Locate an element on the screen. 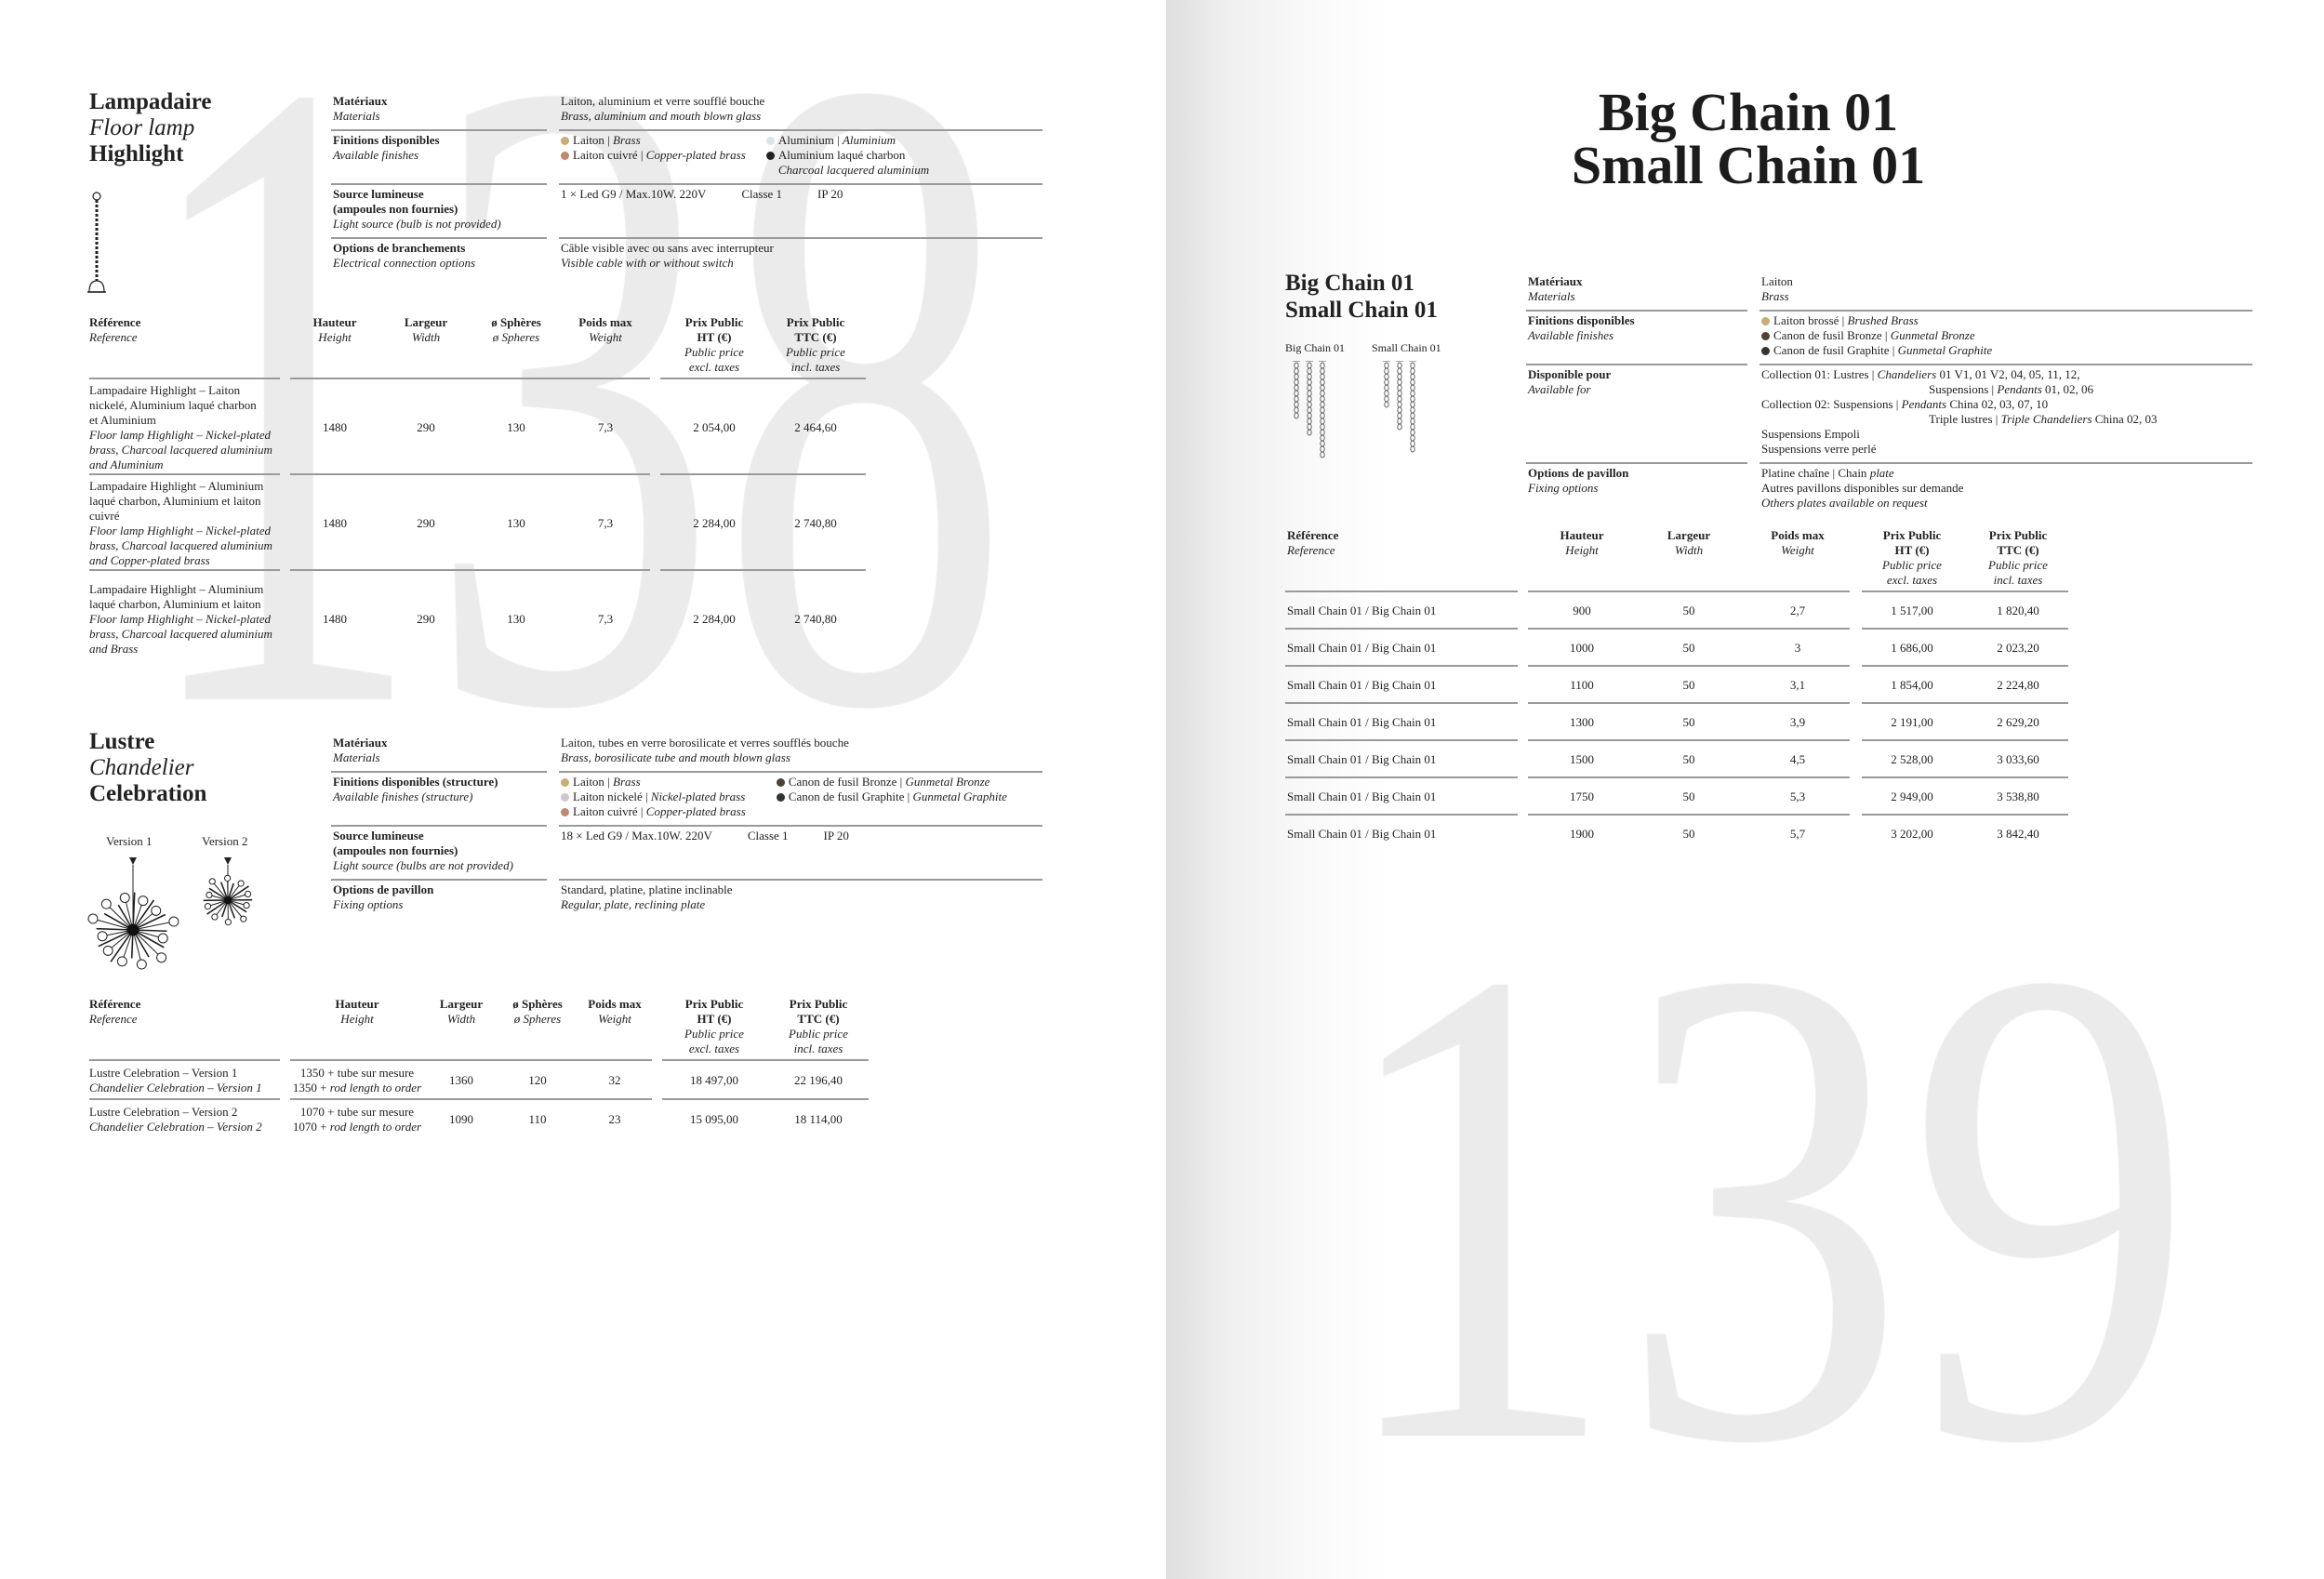 The width and height of the screenshot is (2324, 1579). table-cell: 1480 is located at coordinates (335, 618).